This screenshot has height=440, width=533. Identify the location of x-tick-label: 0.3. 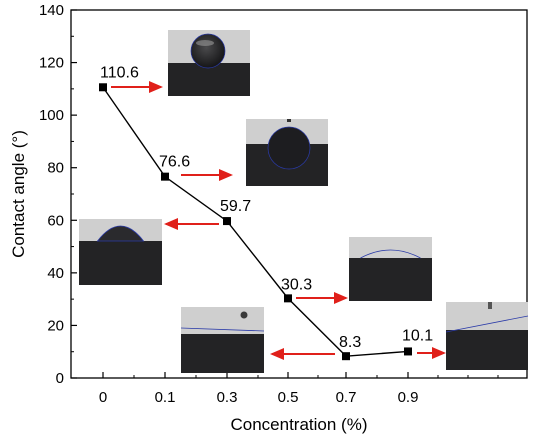
(227, 397).